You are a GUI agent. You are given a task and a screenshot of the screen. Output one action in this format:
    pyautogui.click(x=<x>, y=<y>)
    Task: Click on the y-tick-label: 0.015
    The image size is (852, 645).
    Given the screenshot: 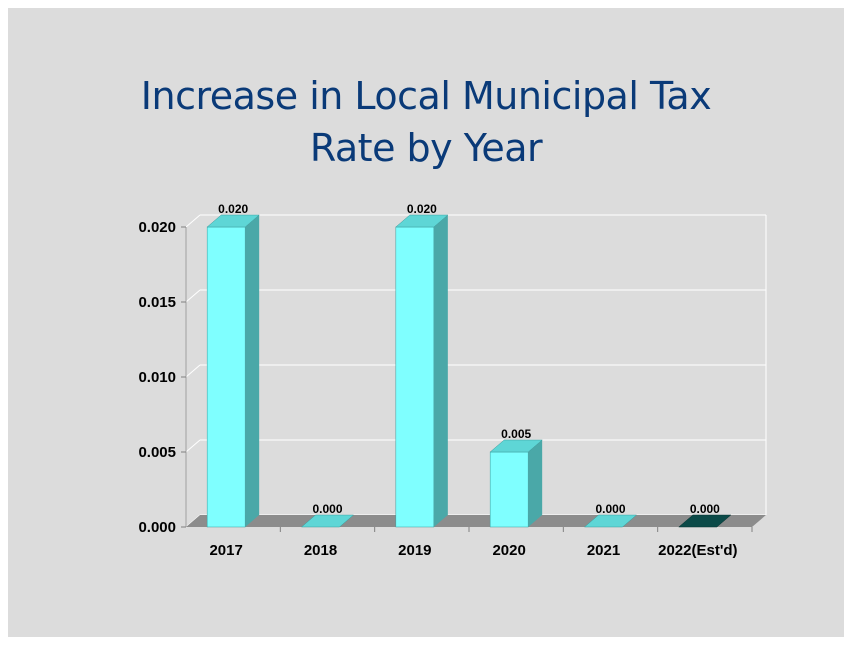 What is the action you would take?
    pyautogui.click(x=157, y=302)
    